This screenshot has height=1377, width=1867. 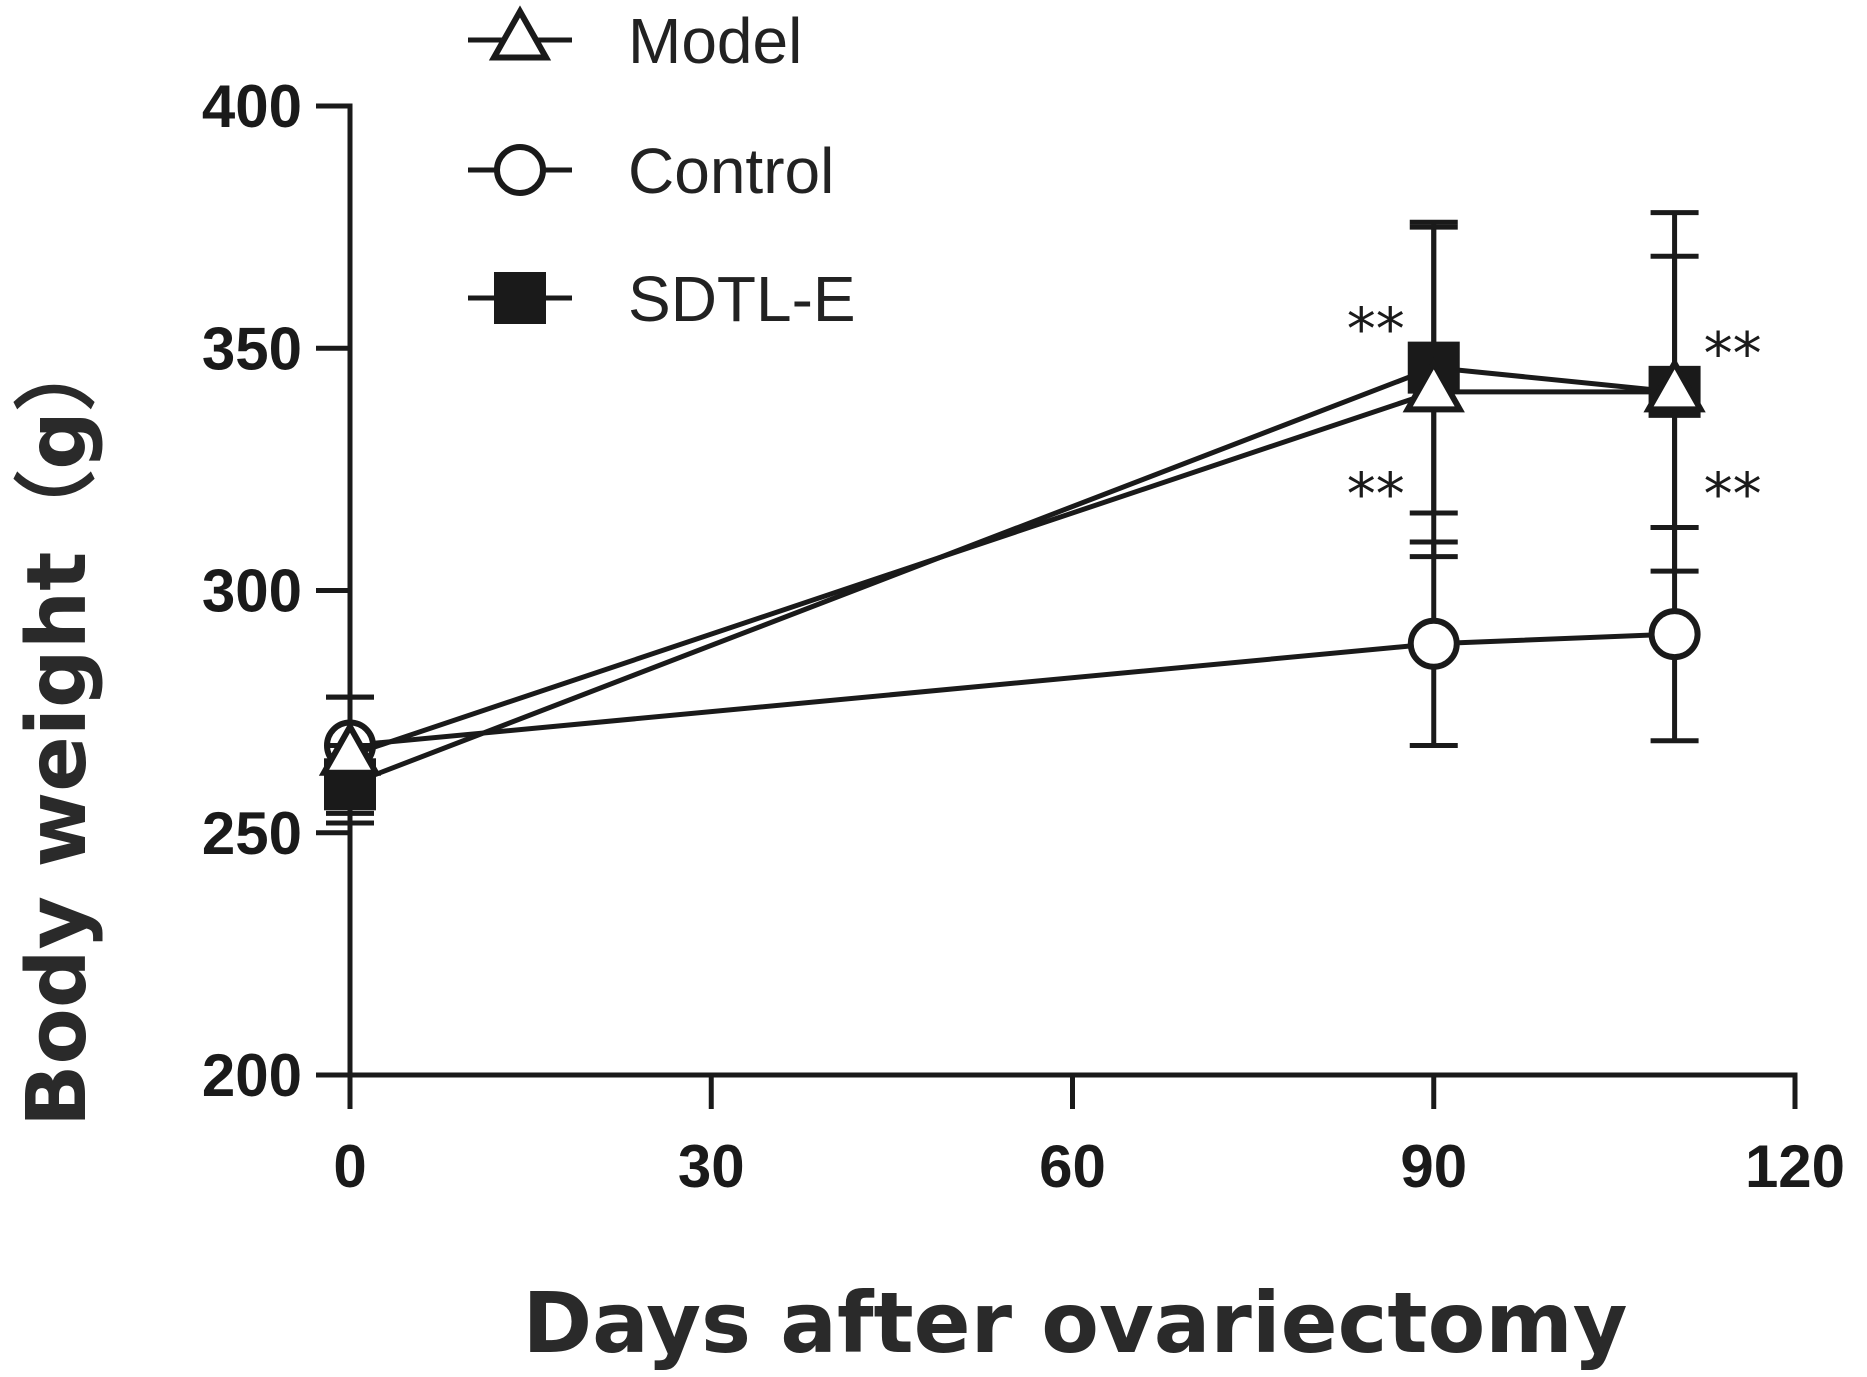 I want to click on x-tick-label: 30, so click(x=711, y=1166).